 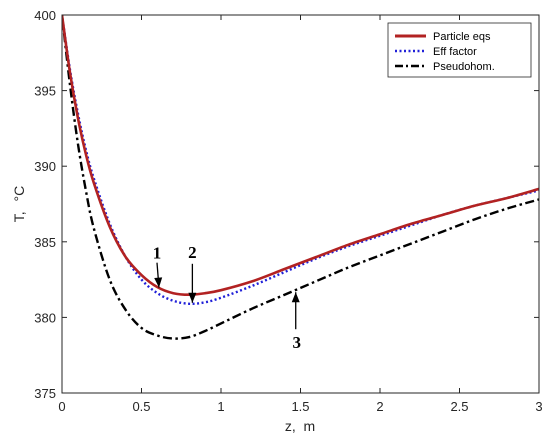 What do you see at coordinates (464, 67) in the screenshot?
I see `legend-label-pseudohom: Pseudohom.` at bounding box center [464, 67].